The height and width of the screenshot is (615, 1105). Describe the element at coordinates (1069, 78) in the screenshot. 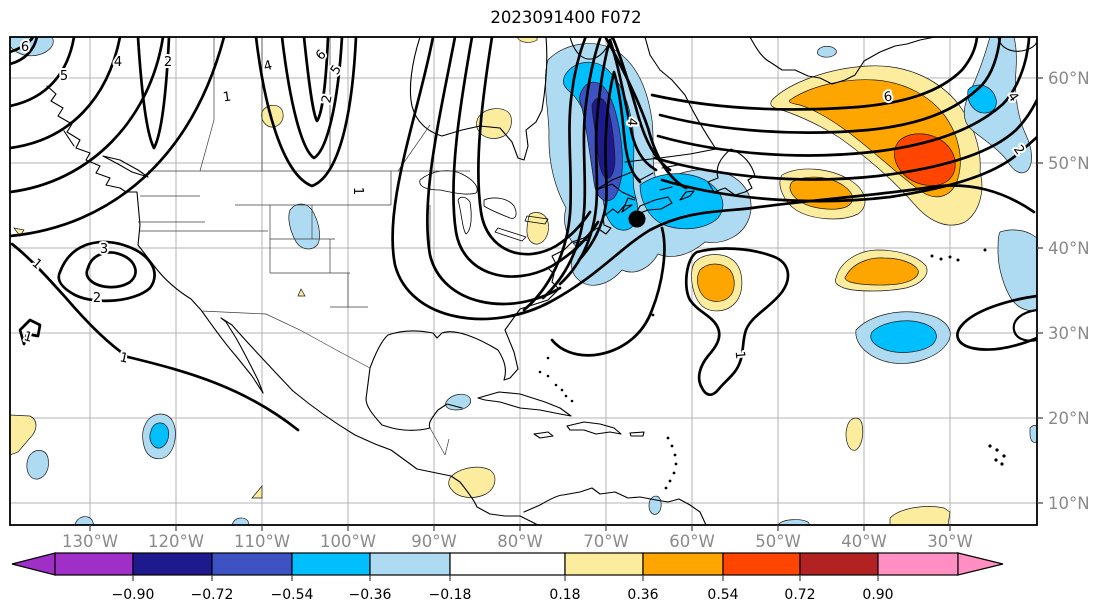

I see `y-tick-label: 60°N` at that location.